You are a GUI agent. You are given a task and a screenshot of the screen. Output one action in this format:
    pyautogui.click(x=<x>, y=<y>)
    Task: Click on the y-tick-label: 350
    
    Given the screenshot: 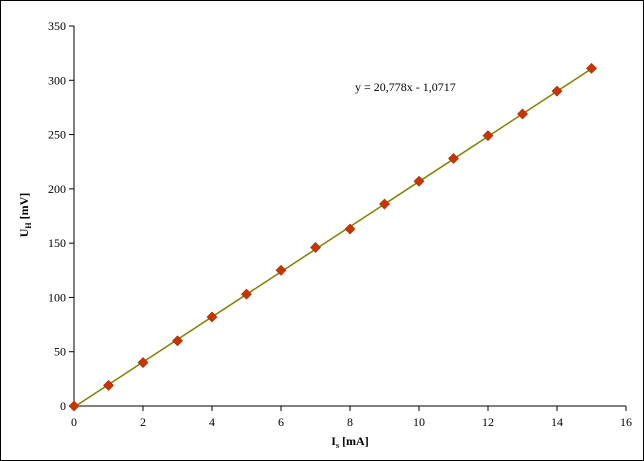 What is the action you would take?
    pyautogui.click(x=57, y=26)
    